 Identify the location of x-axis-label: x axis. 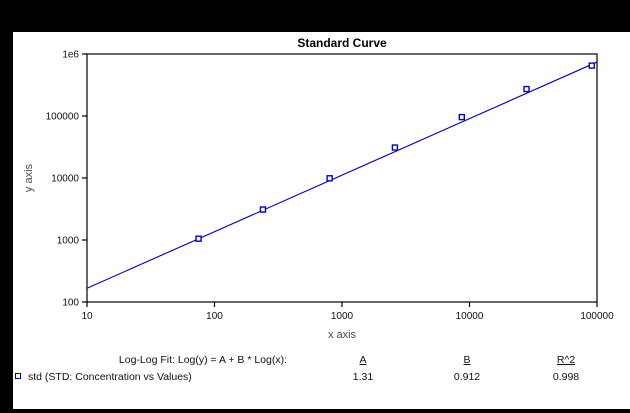
(342, 335).